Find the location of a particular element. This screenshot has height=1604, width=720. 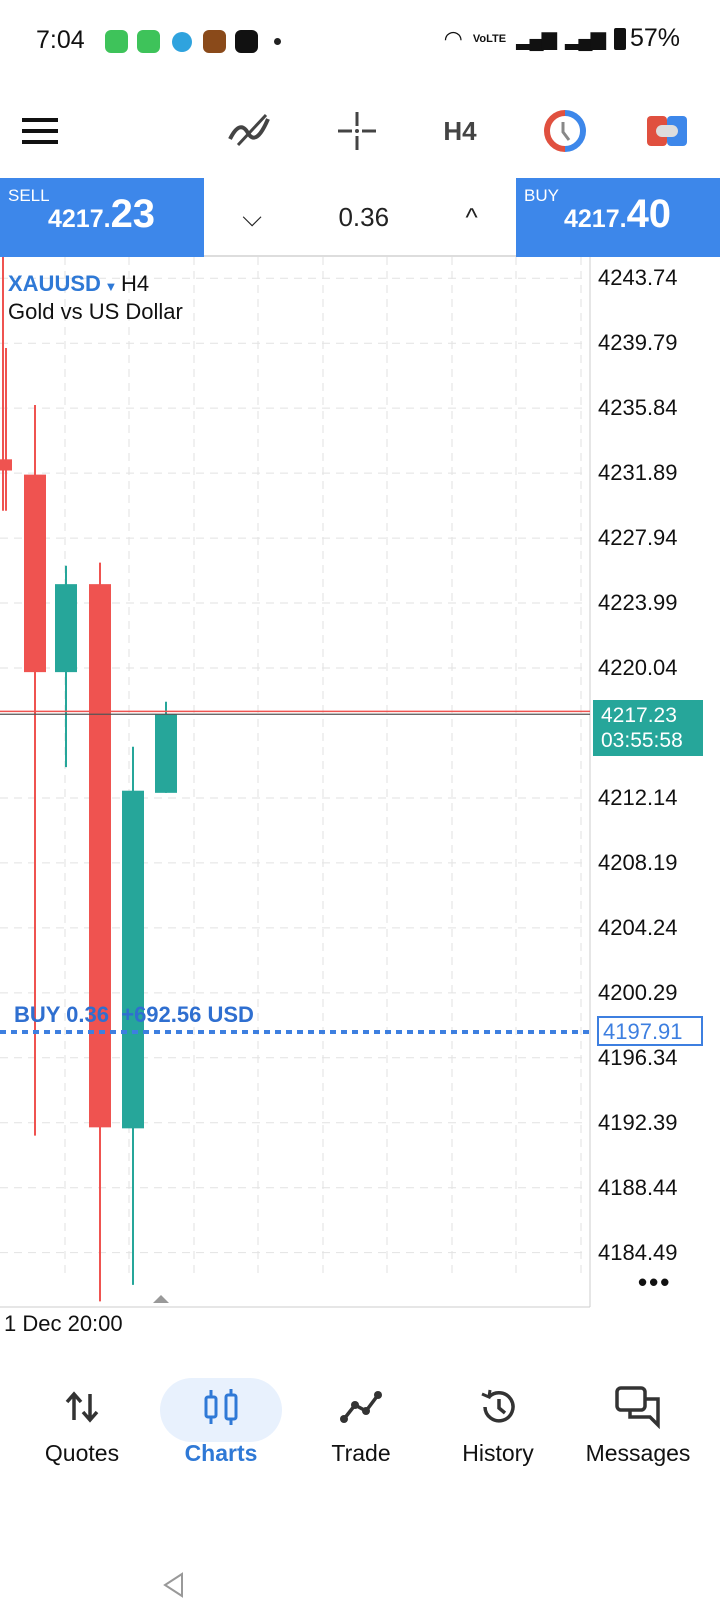

whatsapp-icon is located at coordinates (148, 41).